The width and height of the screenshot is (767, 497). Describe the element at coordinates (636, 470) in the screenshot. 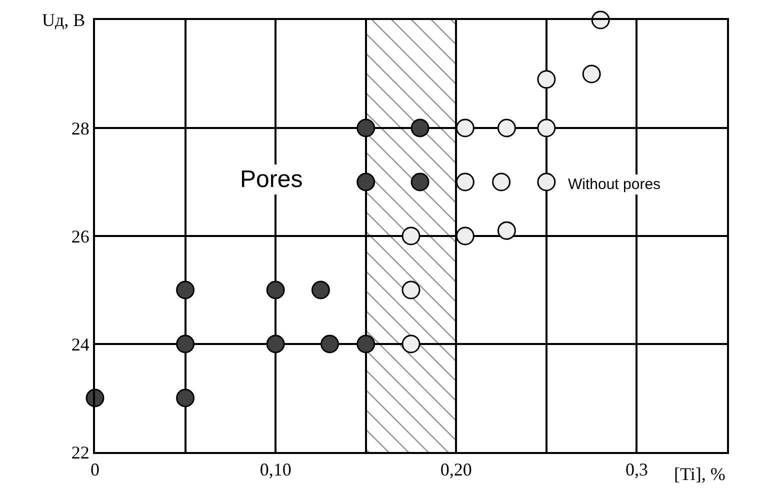

I see `x-tick-label: 0,3` at that location.